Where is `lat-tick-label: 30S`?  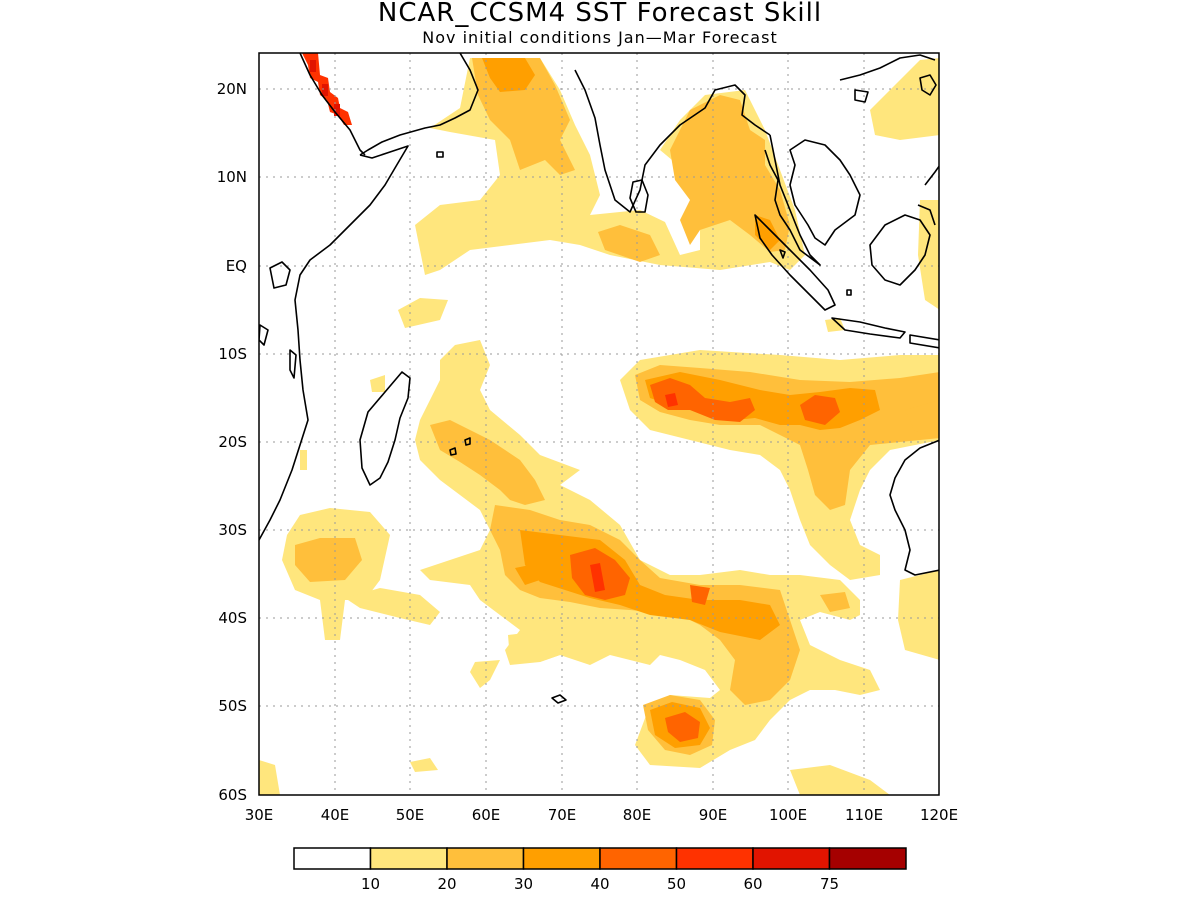 lat-tick-label: 30S is located at coordinates (232, 530).